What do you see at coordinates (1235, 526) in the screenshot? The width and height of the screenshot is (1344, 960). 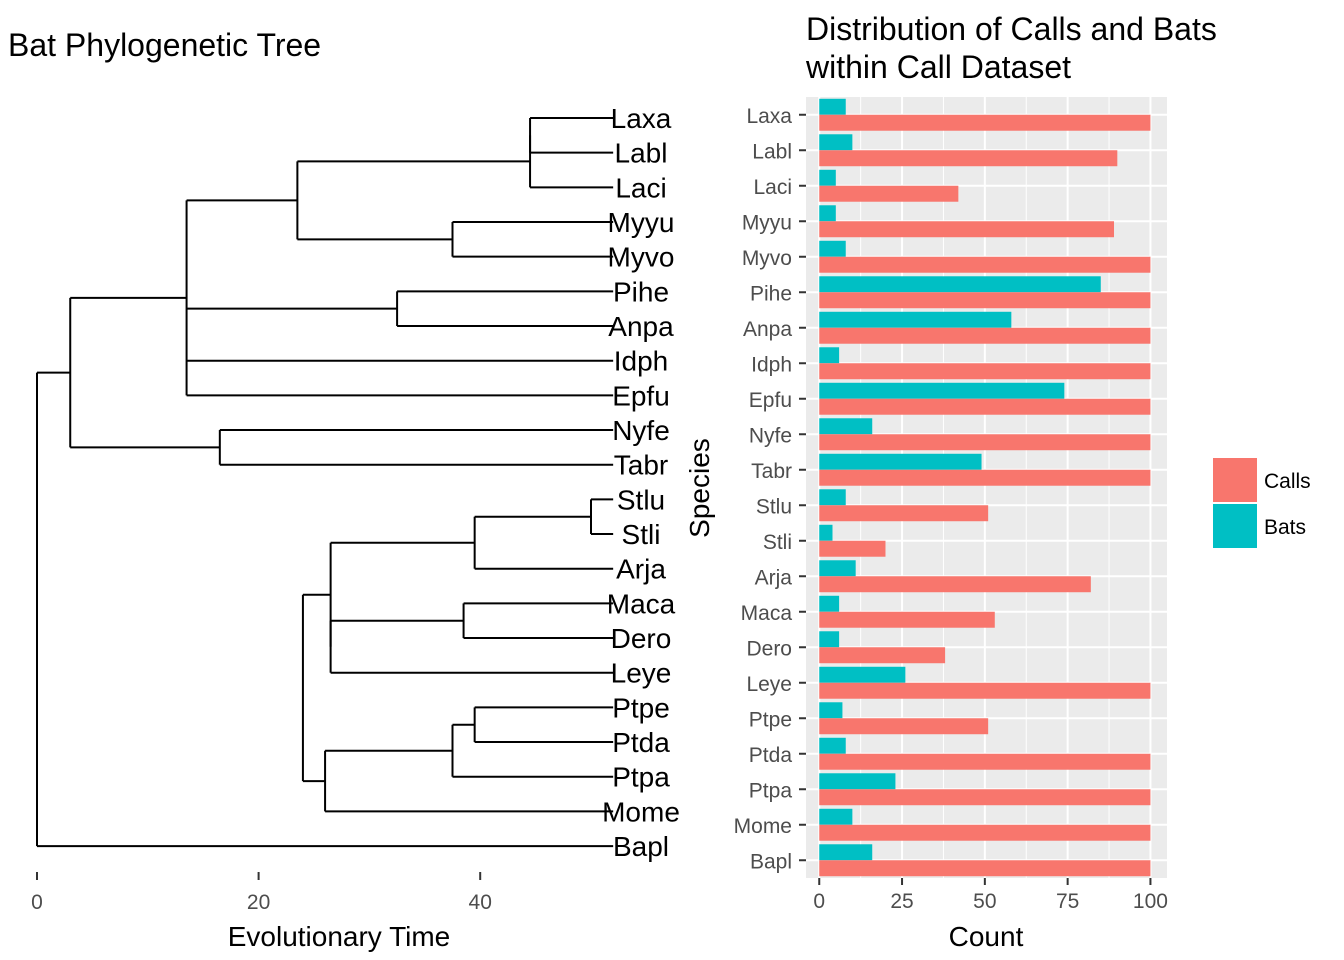 I see `legend-key` at bounding box center [1235, 526].